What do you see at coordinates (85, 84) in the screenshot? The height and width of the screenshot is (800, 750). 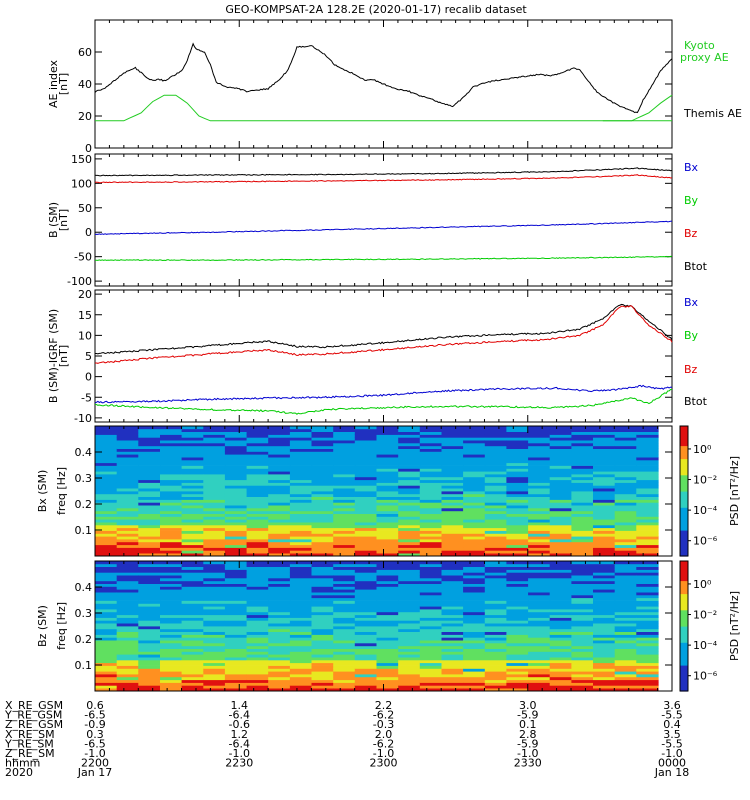 I see `panel-ae-ytick-label: 40` at bounding box center [85, 84].